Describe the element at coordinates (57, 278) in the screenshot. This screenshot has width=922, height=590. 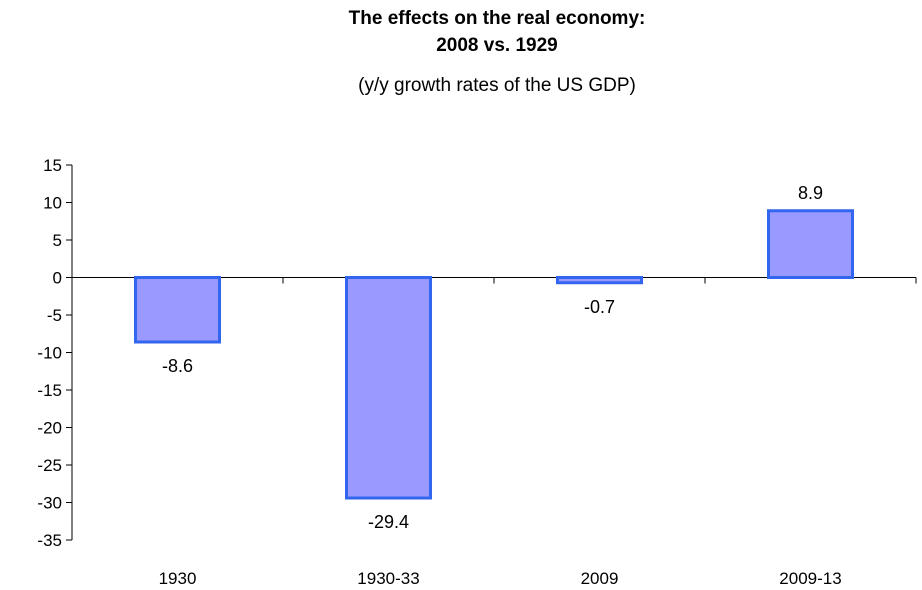
I see `y-tick-label-3: 0` at that location.